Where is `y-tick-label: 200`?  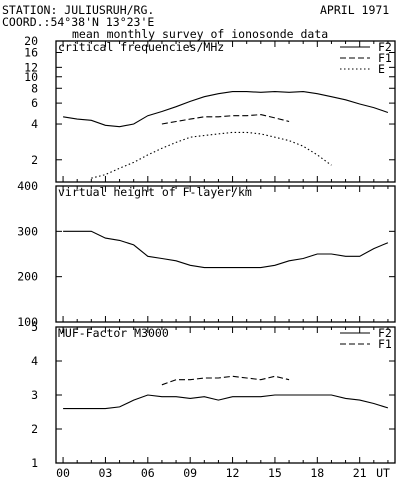 y-tick-label: 200 is located at coordinates (27, 277).